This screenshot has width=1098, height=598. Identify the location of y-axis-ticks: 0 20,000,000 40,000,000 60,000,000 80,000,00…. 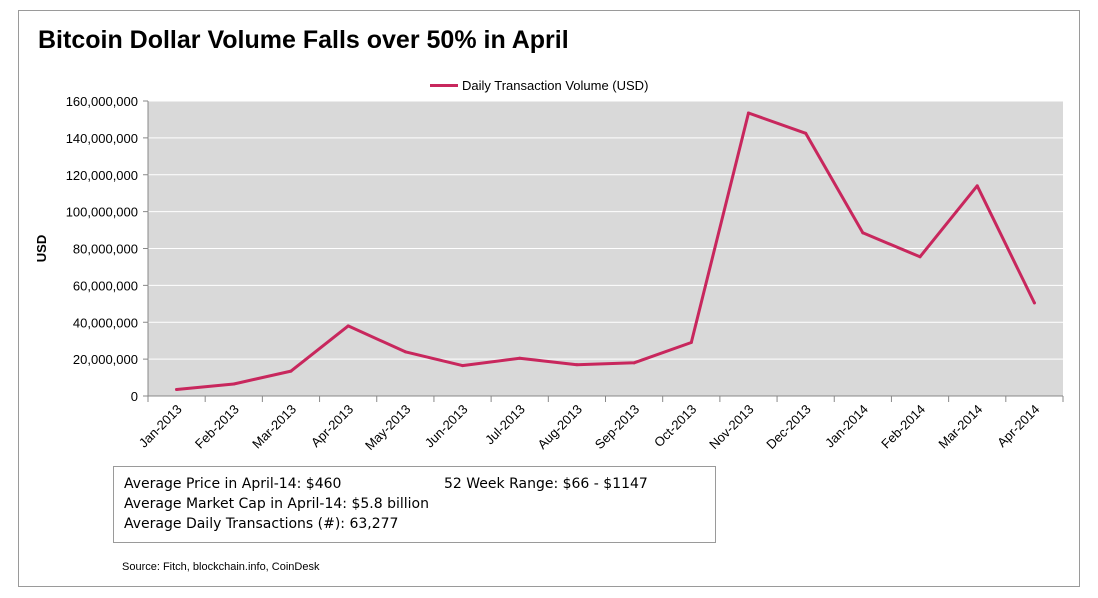
(107, 249).